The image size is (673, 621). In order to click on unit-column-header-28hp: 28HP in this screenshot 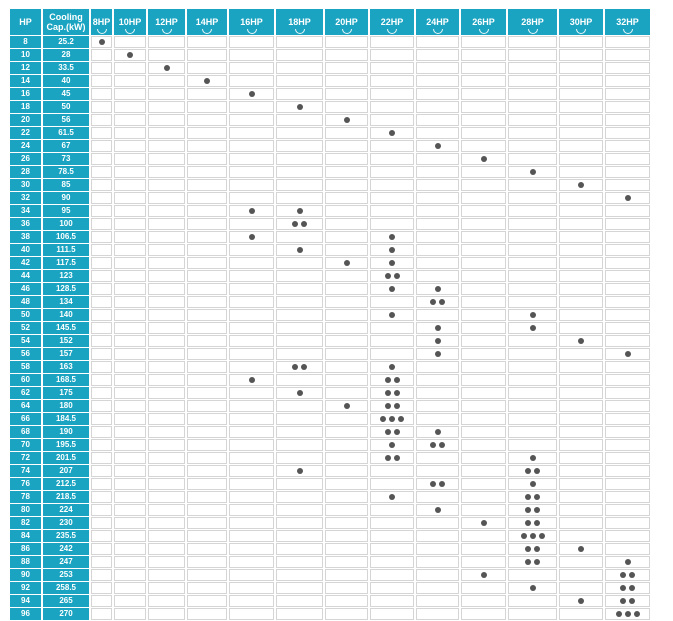, I will do `click(532, 22)`.